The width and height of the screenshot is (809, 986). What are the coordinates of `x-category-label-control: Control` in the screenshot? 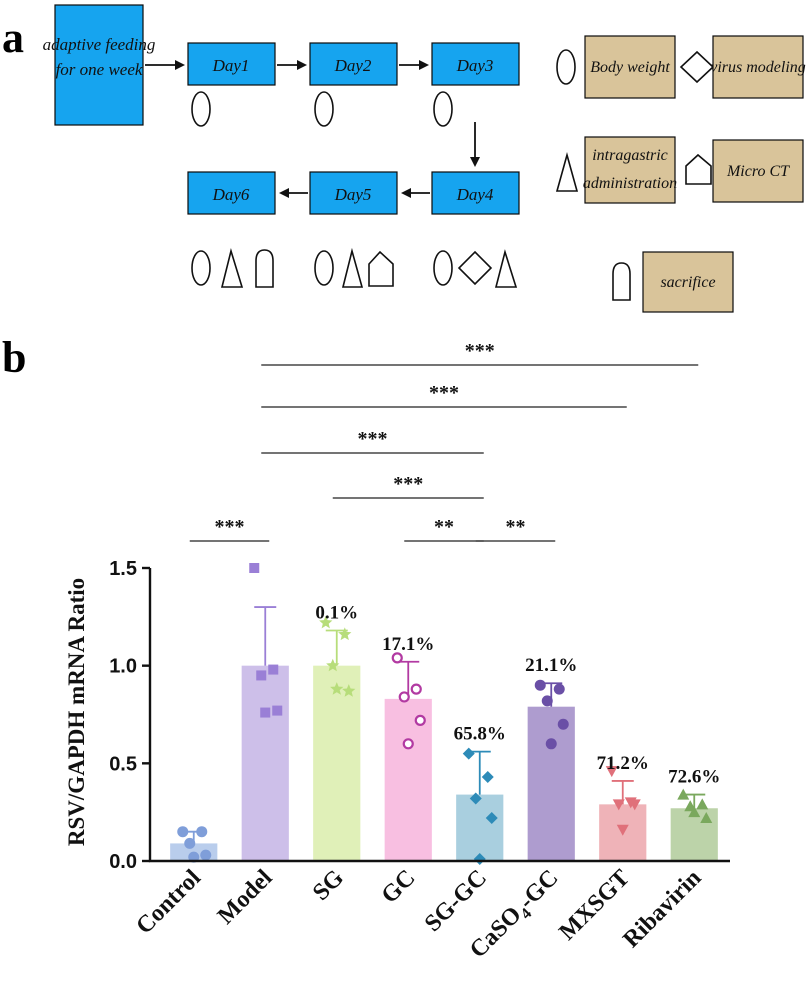 It's located at (168, 902).